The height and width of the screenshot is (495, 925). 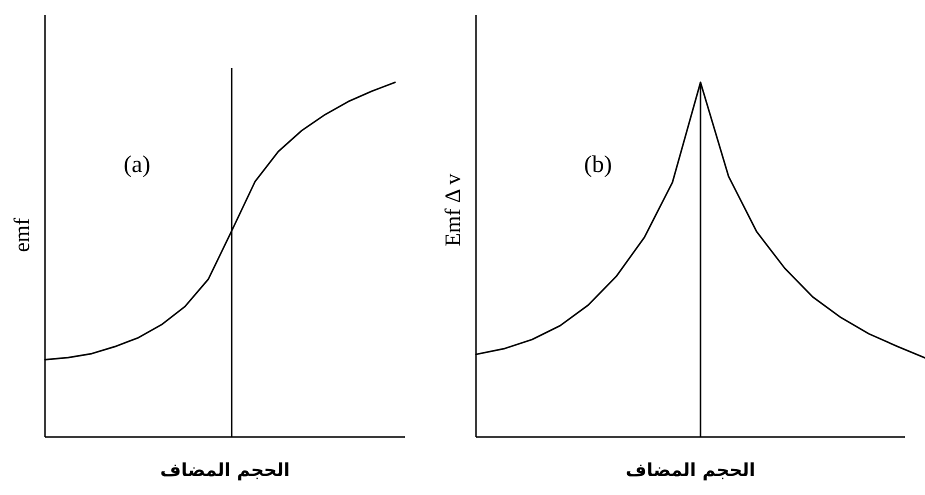 What do you see at coordinates (21, 234) in the screenshot?
I see `y-axis-title: emf` at bounding box center [21, 234].